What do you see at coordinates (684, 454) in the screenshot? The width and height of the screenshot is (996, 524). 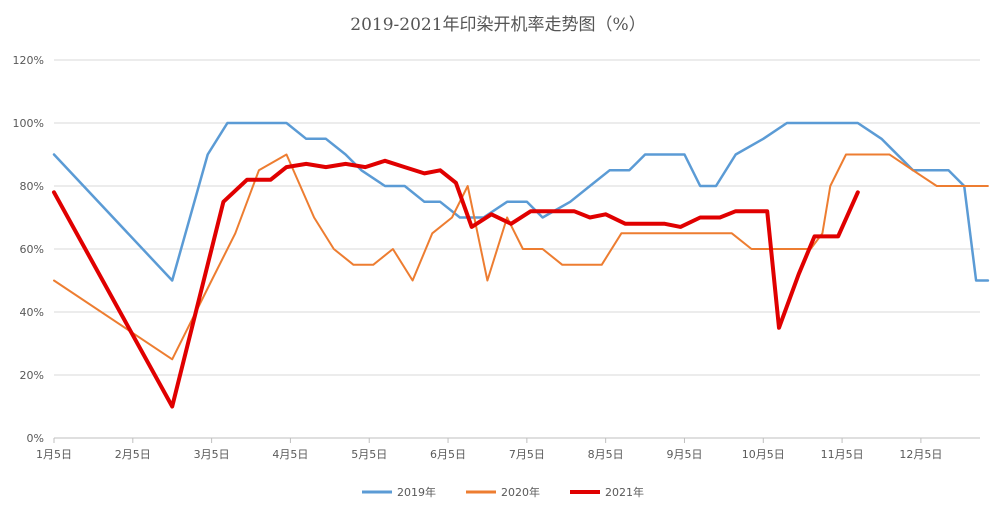 I see `x-tick-label: 9月5日` at bounding box center [684, 454].